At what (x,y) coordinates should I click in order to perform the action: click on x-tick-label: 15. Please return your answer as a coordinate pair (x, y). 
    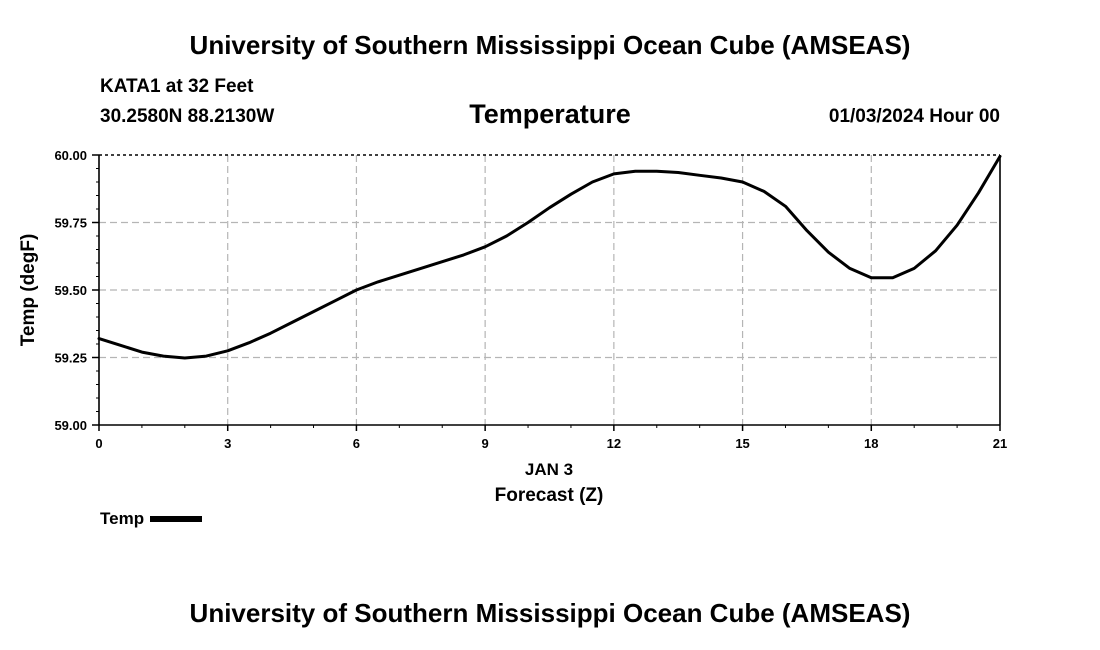
    Looking at the image, I should click on (742, 443).